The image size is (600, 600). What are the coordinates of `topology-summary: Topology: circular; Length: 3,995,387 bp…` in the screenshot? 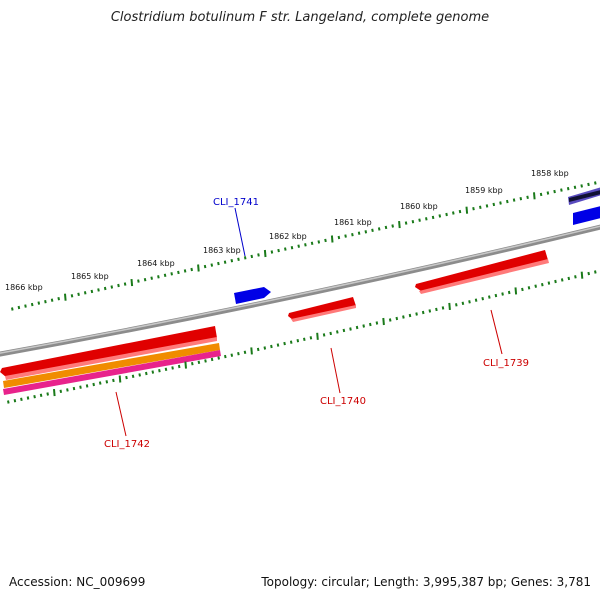 It's located at (426, 582).